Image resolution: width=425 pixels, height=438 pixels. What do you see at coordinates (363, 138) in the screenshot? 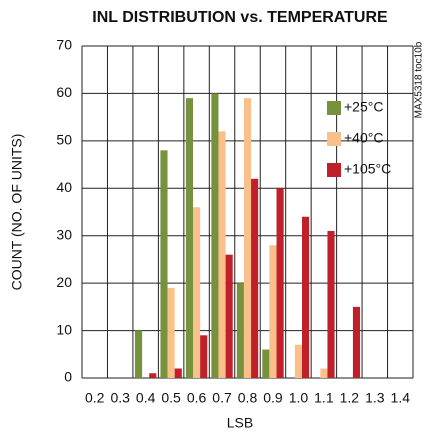
I see `legend-label: +40°C` at bounding box center [363, 138].